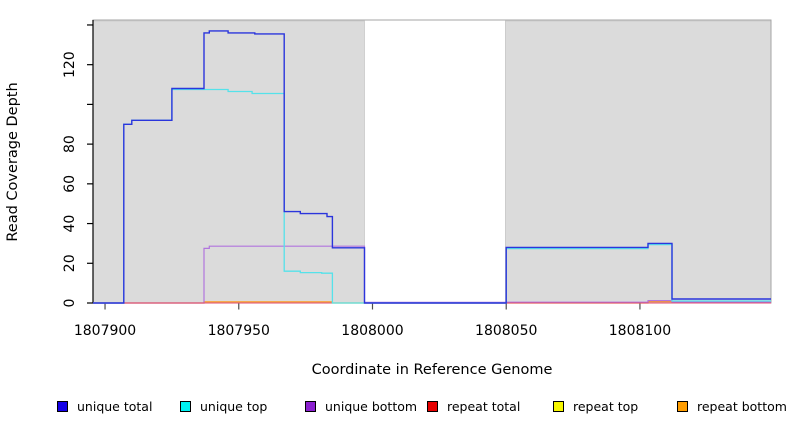 This screenshot has width=792, height=432. Describe the element at coordinates (70, 224) in the screenshot. I see `y-tick-label: 40` at that location.